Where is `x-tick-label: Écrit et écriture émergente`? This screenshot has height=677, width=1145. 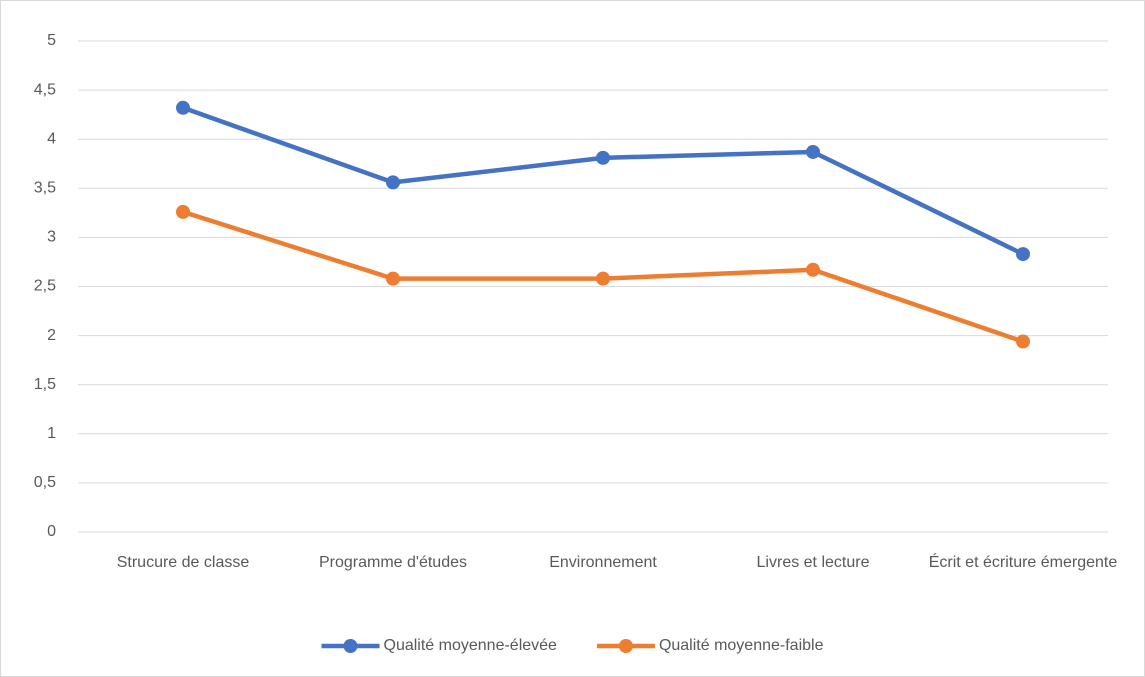 x-tick-label: Écrit et écriture émergente is located at coordinates (1023, 562).